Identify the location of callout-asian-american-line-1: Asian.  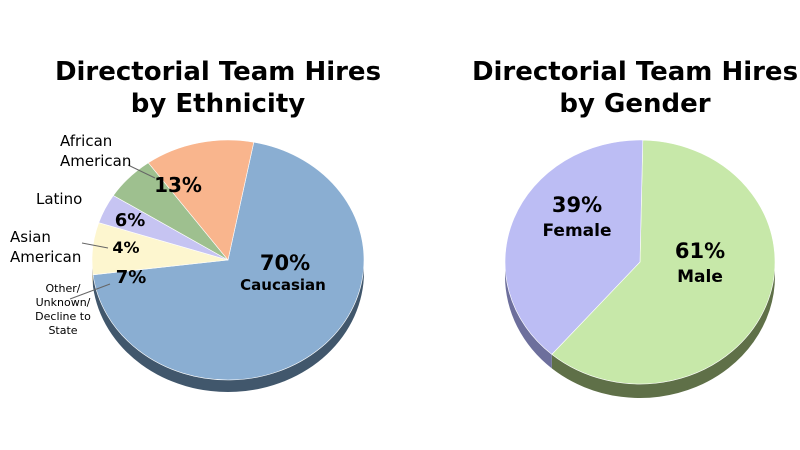
(30, 237).